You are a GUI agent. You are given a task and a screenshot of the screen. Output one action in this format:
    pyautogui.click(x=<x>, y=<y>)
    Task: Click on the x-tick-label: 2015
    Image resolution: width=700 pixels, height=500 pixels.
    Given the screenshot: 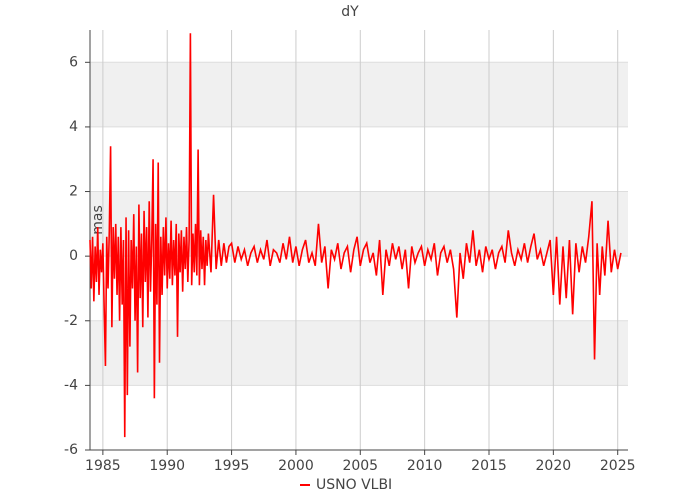 What is the action you would take?
    pyautogui.click(x=489, y=466)
    